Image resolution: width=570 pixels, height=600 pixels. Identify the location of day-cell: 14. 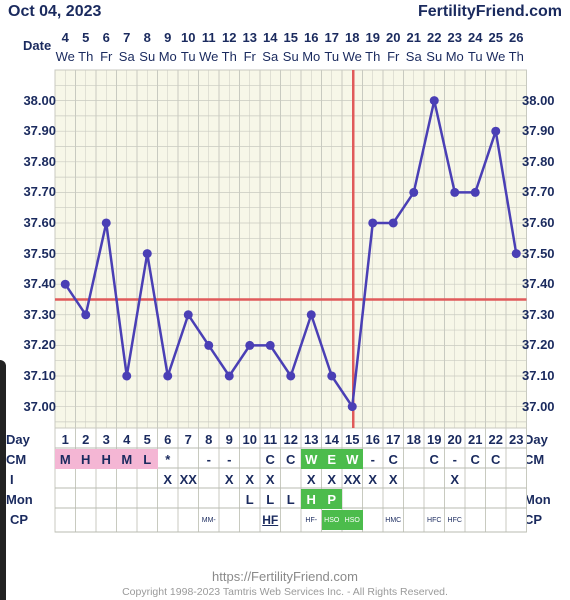
(331, 439).